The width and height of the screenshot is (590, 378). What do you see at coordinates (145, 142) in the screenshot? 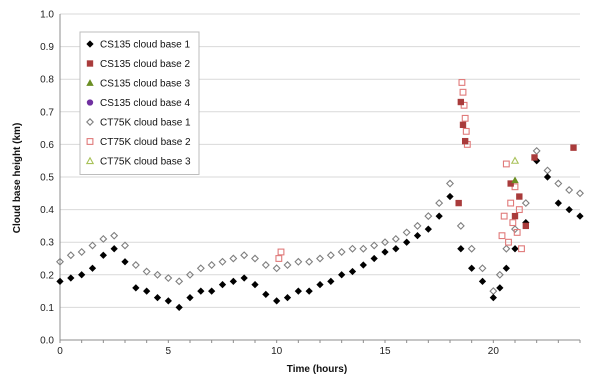
I see `legend-label: CT75K cloud base 2` at bounding box center [145, 142].